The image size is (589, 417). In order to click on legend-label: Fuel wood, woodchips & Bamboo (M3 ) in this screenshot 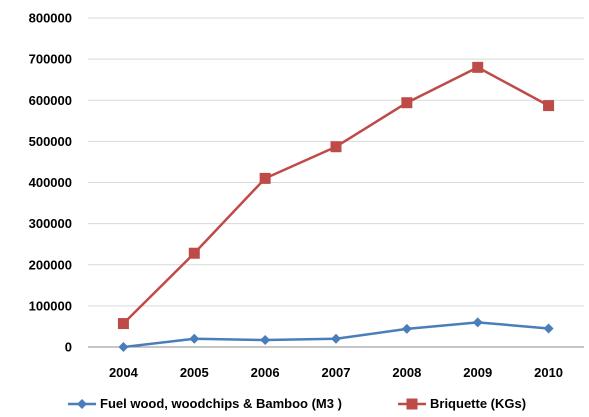, I will do `click(221, 403)`.